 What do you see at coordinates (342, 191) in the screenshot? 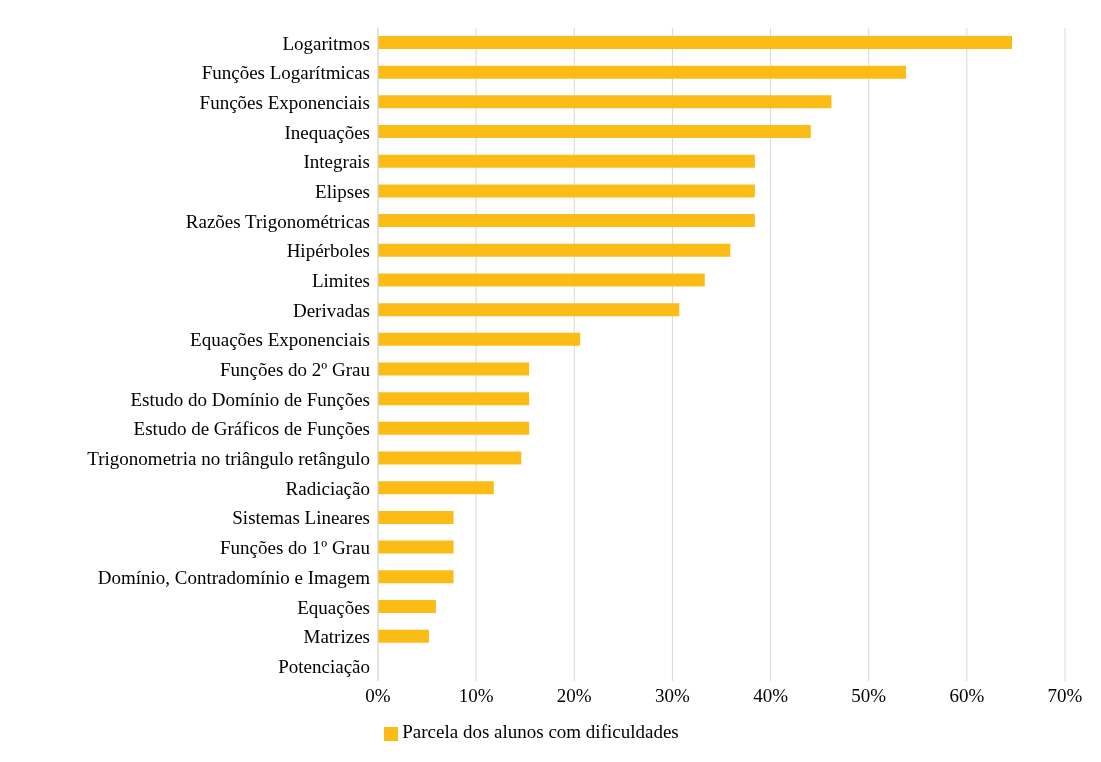
I see `y-tick-label: Elipses` at bounding box center [342, 191].